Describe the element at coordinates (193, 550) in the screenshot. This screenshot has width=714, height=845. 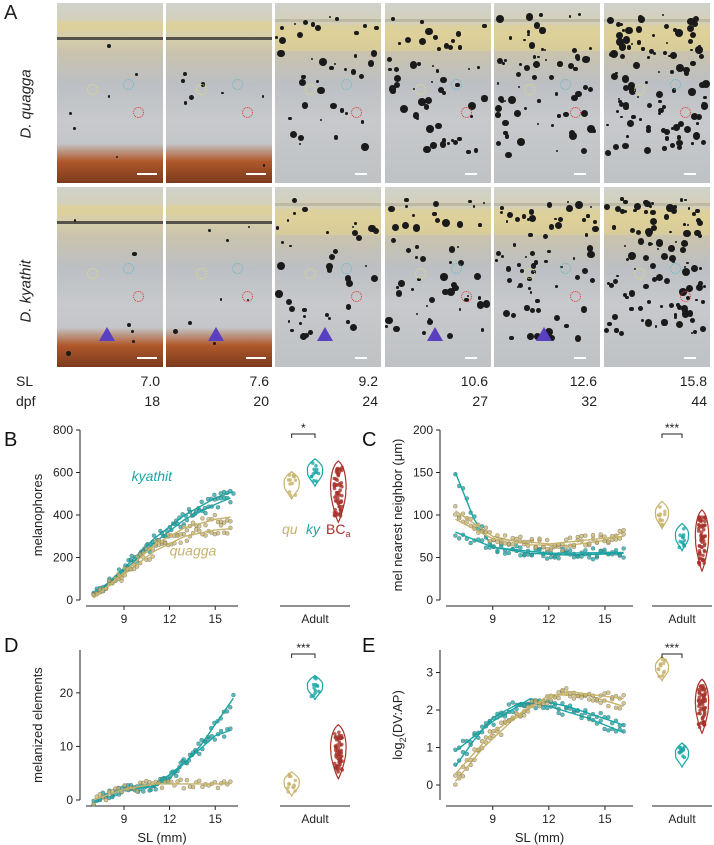
I see `series-label-quagga: quagga` at that location.